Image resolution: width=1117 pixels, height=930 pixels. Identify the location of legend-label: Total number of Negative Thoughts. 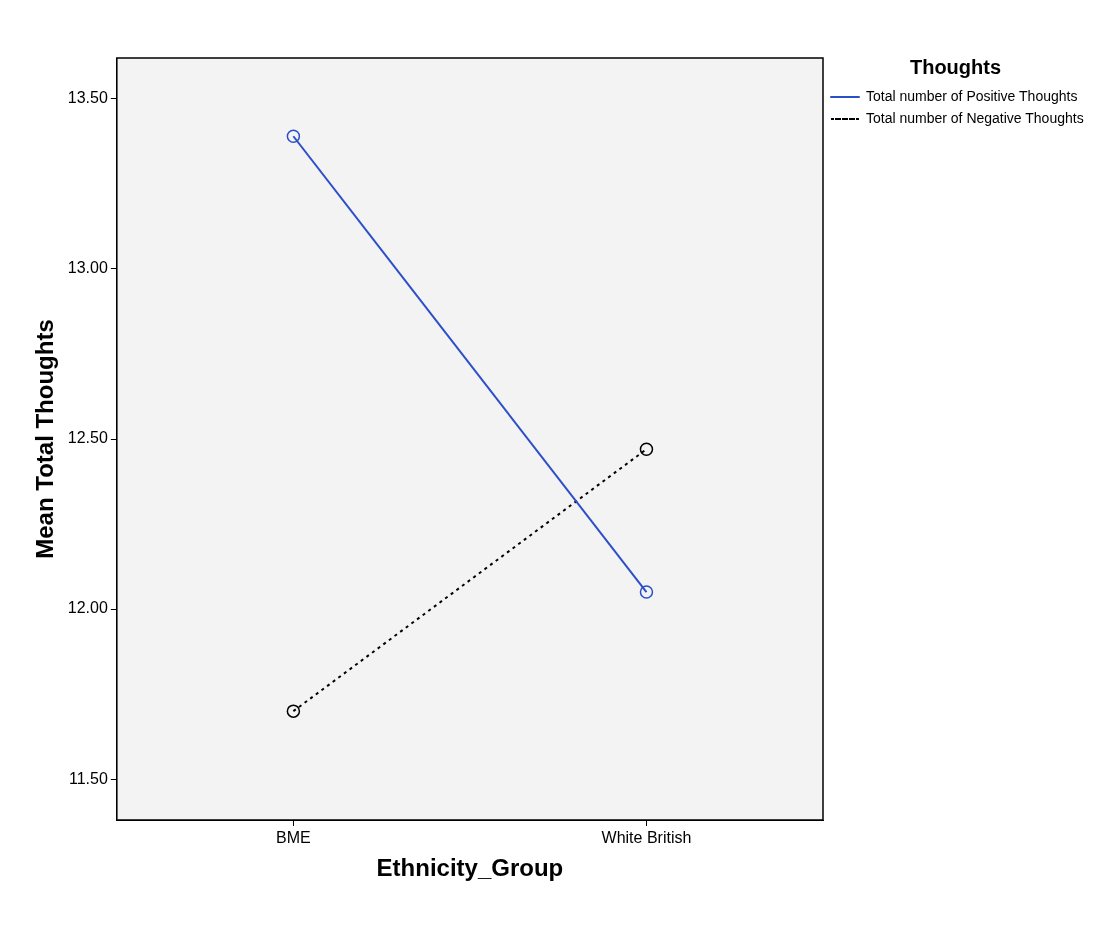
(975, 117).